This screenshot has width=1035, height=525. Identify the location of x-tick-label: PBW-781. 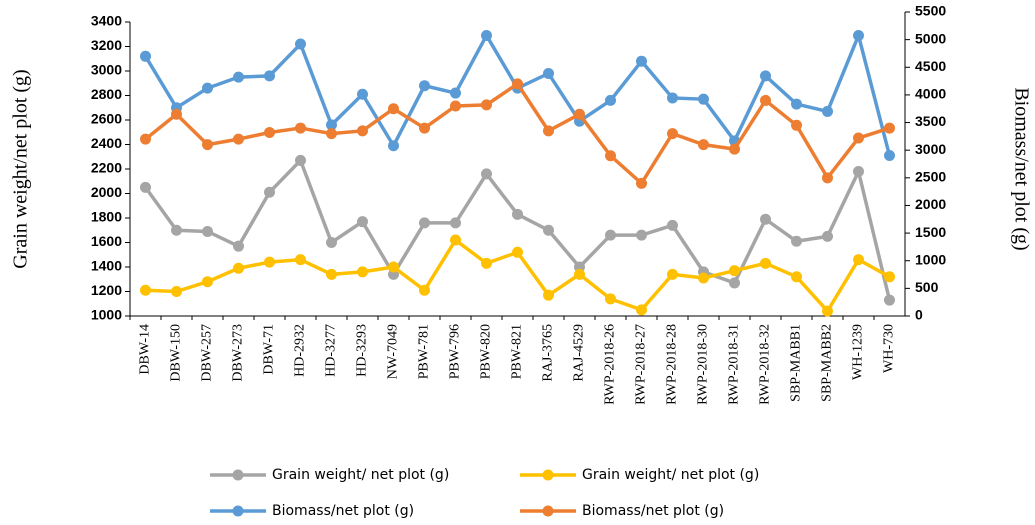
(424, 351).